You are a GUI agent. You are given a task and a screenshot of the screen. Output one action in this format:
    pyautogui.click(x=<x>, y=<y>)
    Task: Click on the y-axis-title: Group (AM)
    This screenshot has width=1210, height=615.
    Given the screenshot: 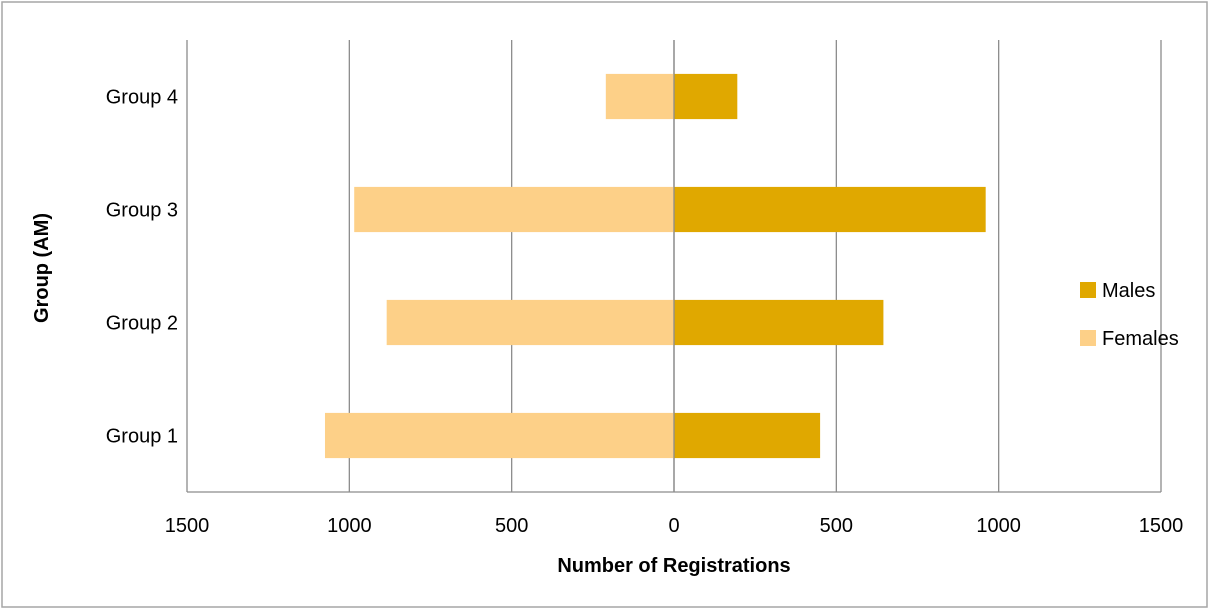 What is the action you would take?
    pyautogui.click(x=42, y=268)
    